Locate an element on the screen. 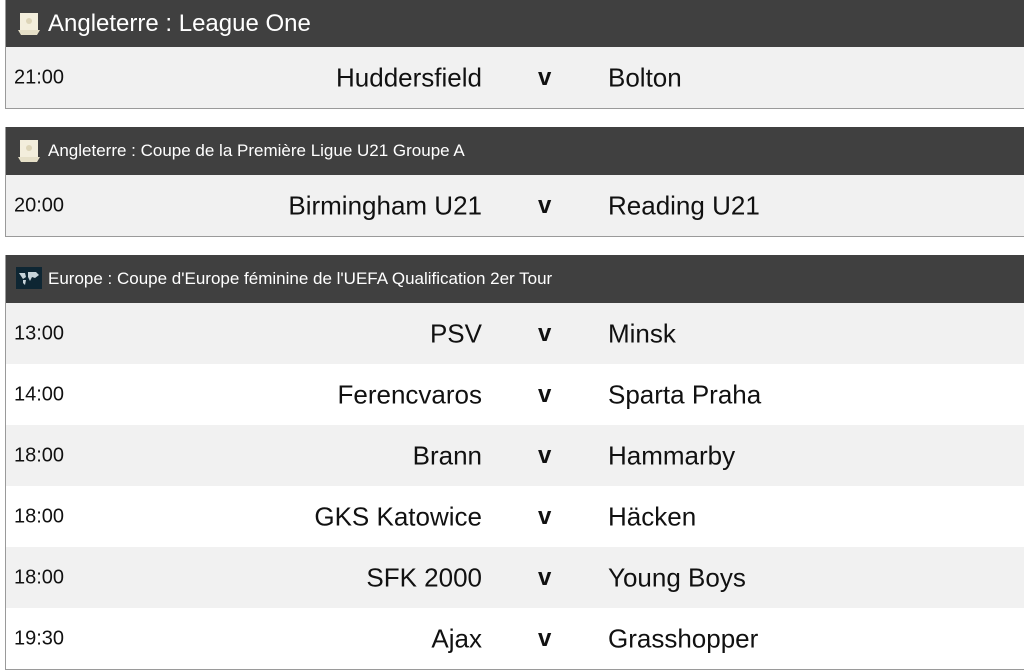  match-time: 20:00 is located at coordinates (39, 205).